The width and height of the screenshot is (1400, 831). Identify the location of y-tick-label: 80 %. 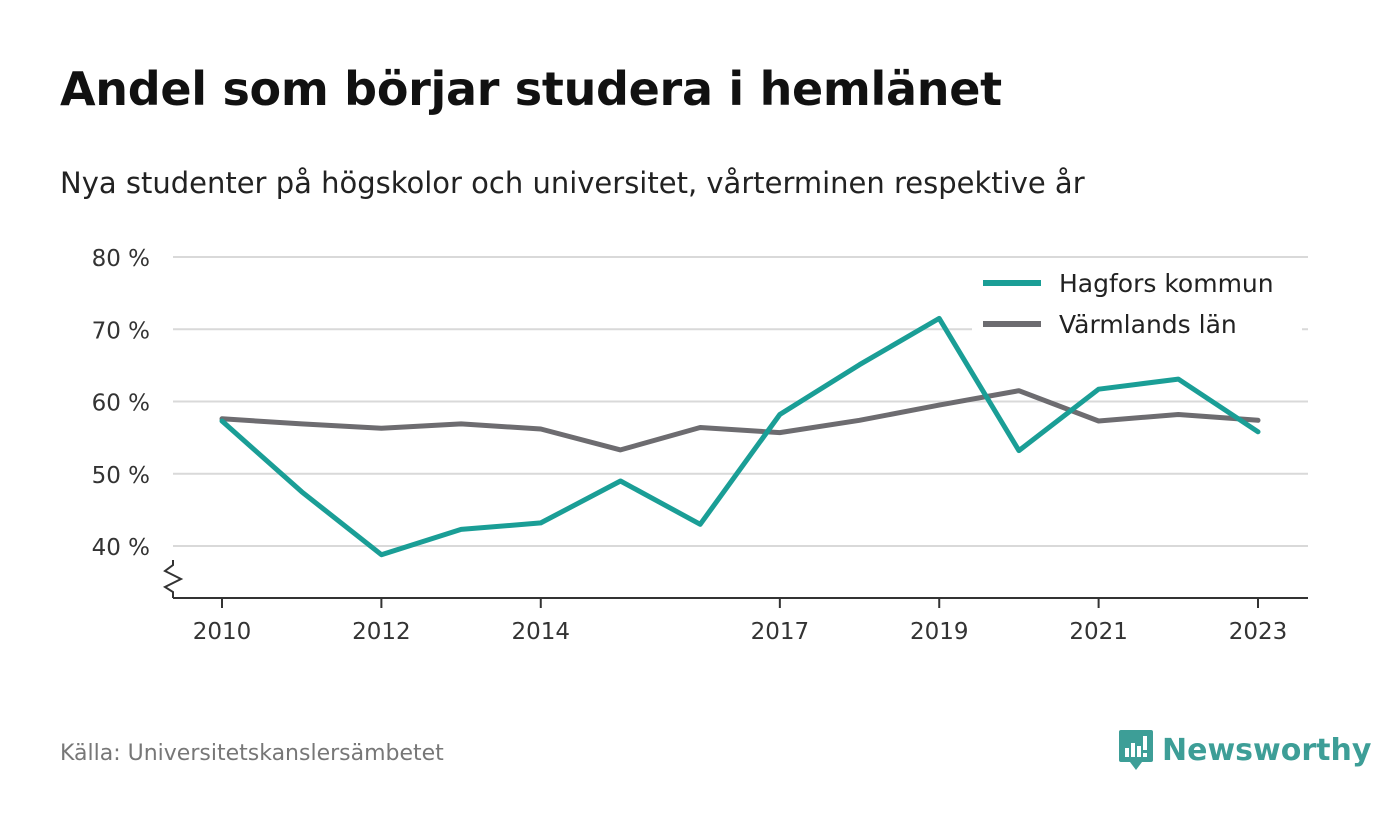
(121, 259).